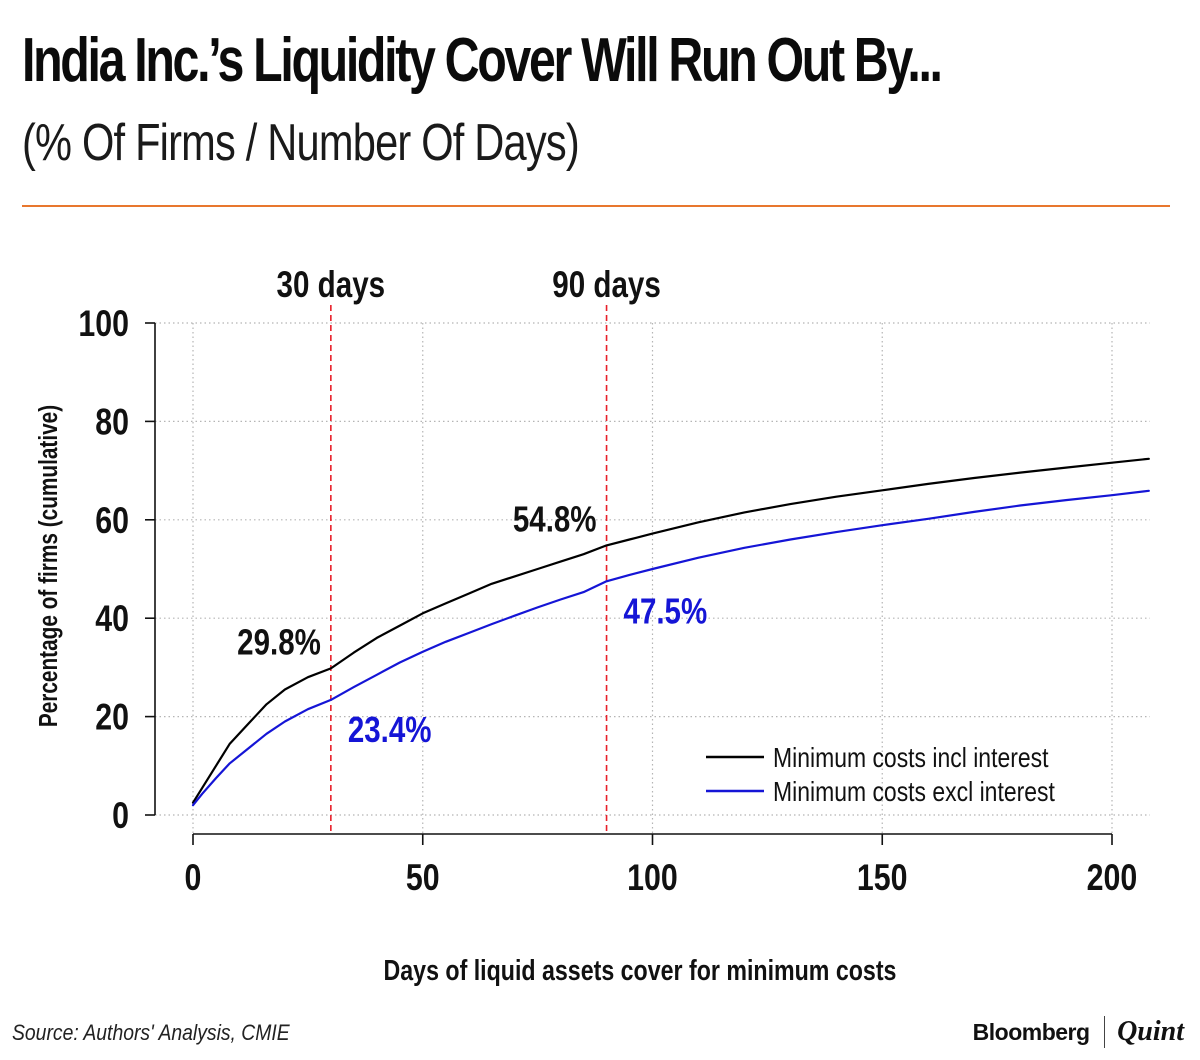 The height and width of the screenshot is (1060, 1200). What do you see at coordinates (555, 519) in the screenshot?
I see `data-label: 54.8%` at bounding box center [555, 519].